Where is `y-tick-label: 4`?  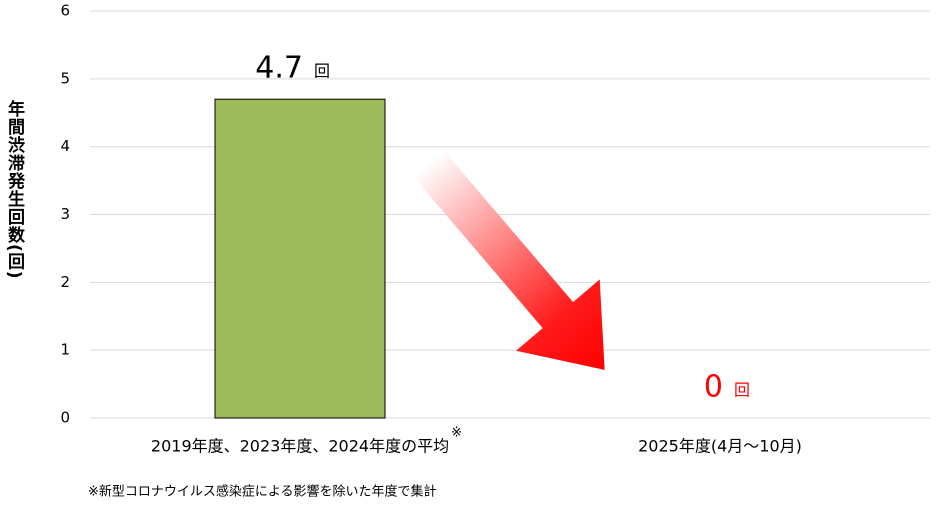 y-tick-label: 4 is located at coordinates (65, 146).